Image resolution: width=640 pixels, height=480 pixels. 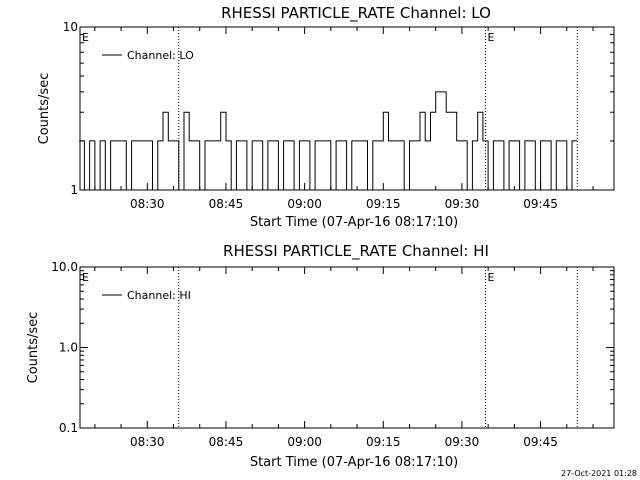 What do you see at coordinates (159, 295) in the screenshot?
I see `legend-label: Channel: HI` at bounding box center [159, 295].